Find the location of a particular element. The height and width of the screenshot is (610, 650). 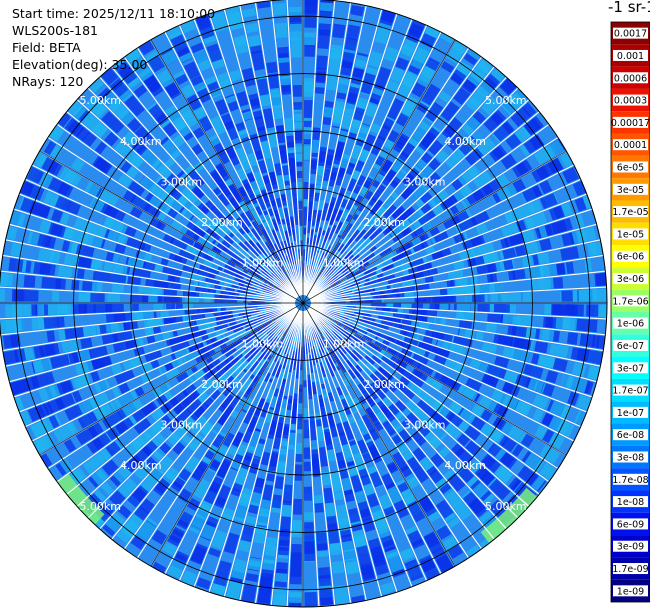

colorbar-tick-label: 3e-09 is located at coordinates (630, 547).